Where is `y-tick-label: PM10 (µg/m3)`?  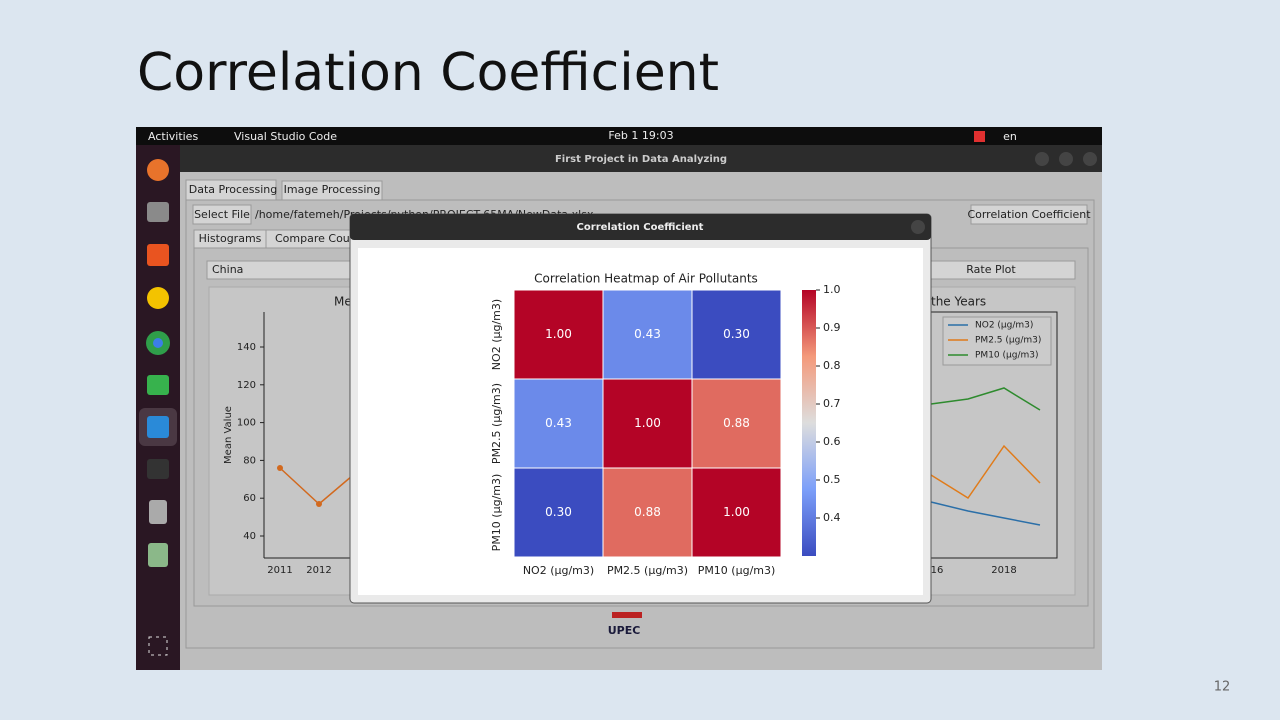
y-tick-label: PM10 (µg/m3) is located at coordinates (496, 513).